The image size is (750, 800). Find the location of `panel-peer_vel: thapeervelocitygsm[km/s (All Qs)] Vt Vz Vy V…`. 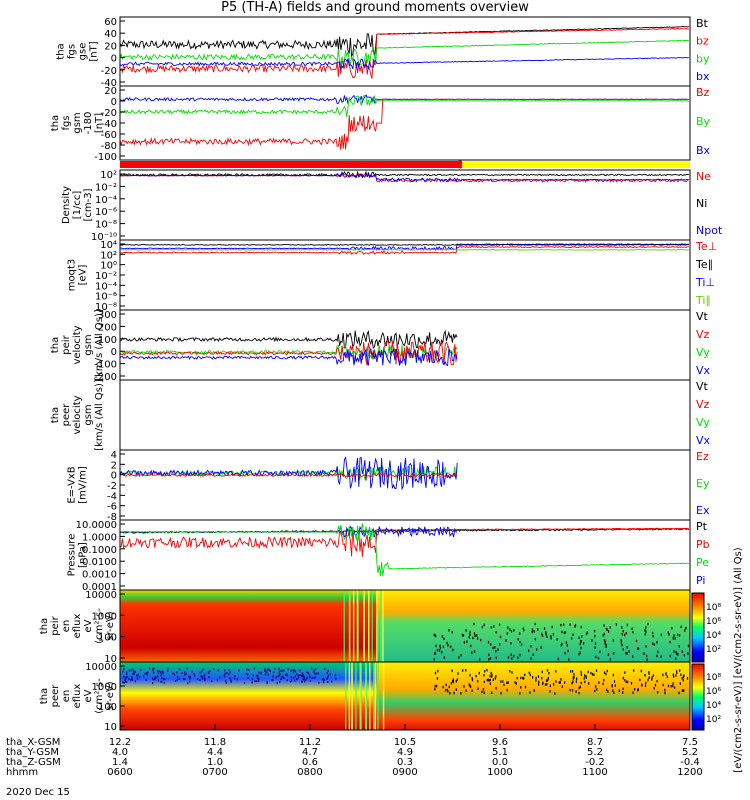

panel-peer_vel: thapeervelocitygsm[km/s (All Qs)] Vt Vz Vy V… is located at coordinates (380, 415).